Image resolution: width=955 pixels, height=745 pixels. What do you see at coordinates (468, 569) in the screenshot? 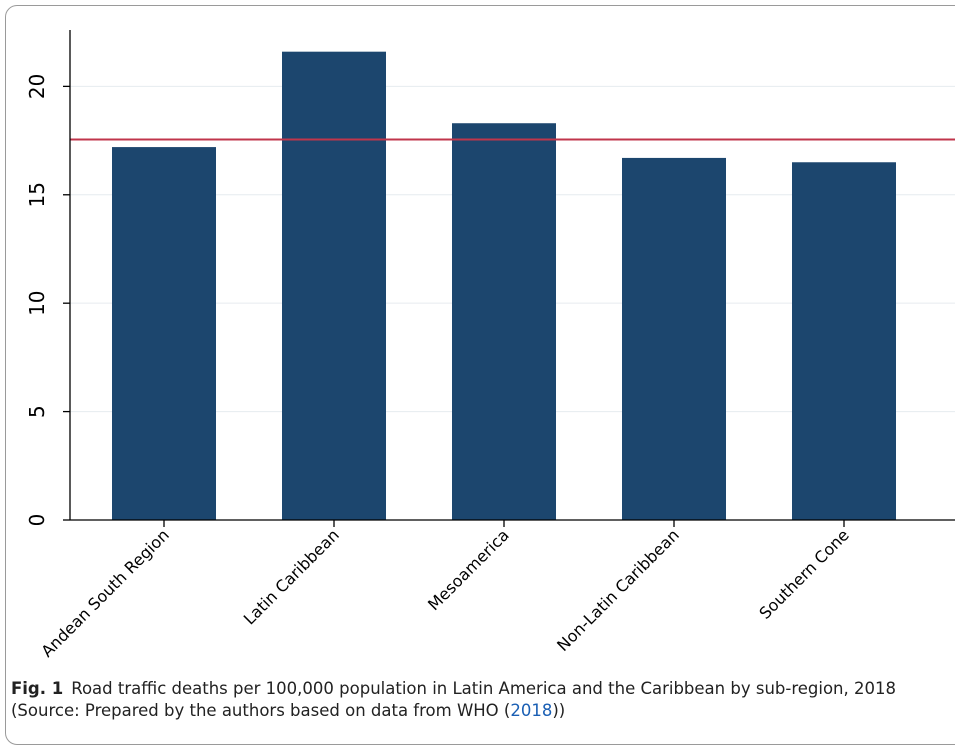
I see `x-tick-label: Mesoamerica` at bounding box center [468, 569].